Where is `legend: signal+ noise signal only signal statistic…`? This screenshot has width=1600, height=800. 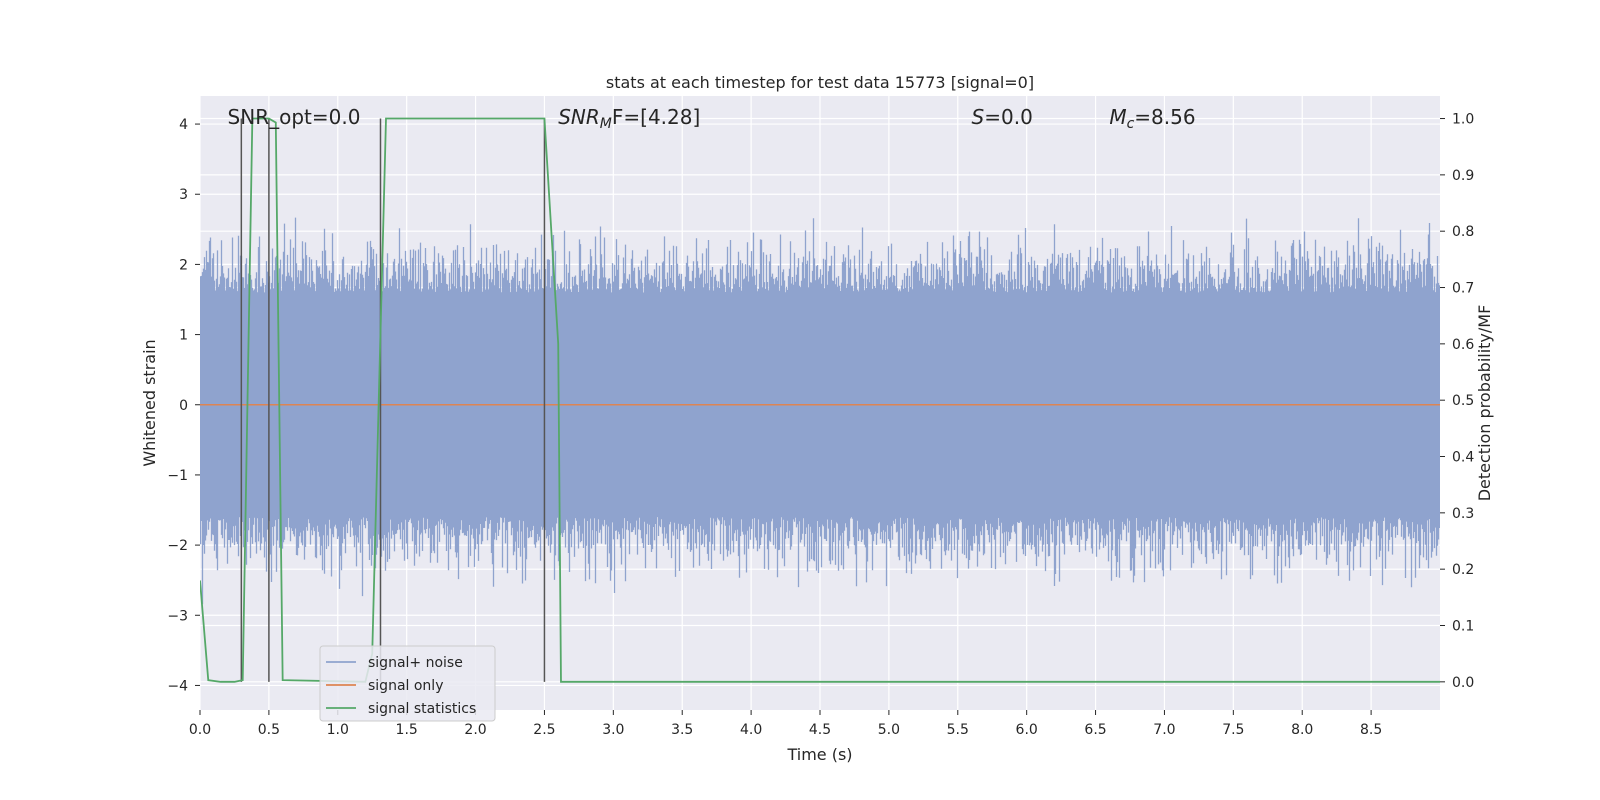 legend: signal+ noise signal only signal statistic… is located at coordinates (407, 683).